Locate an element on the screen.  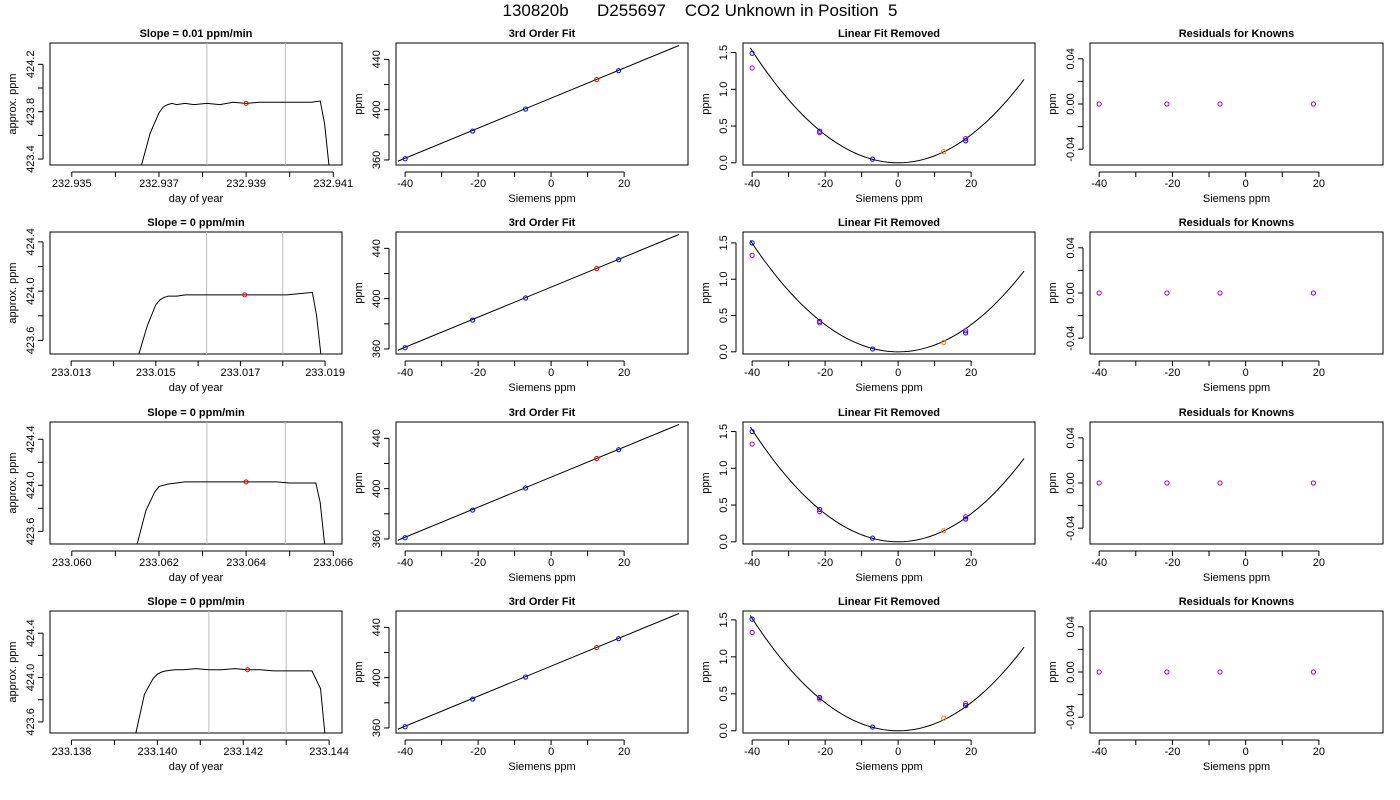
concentration-trace is located at coordinates (235, 132).